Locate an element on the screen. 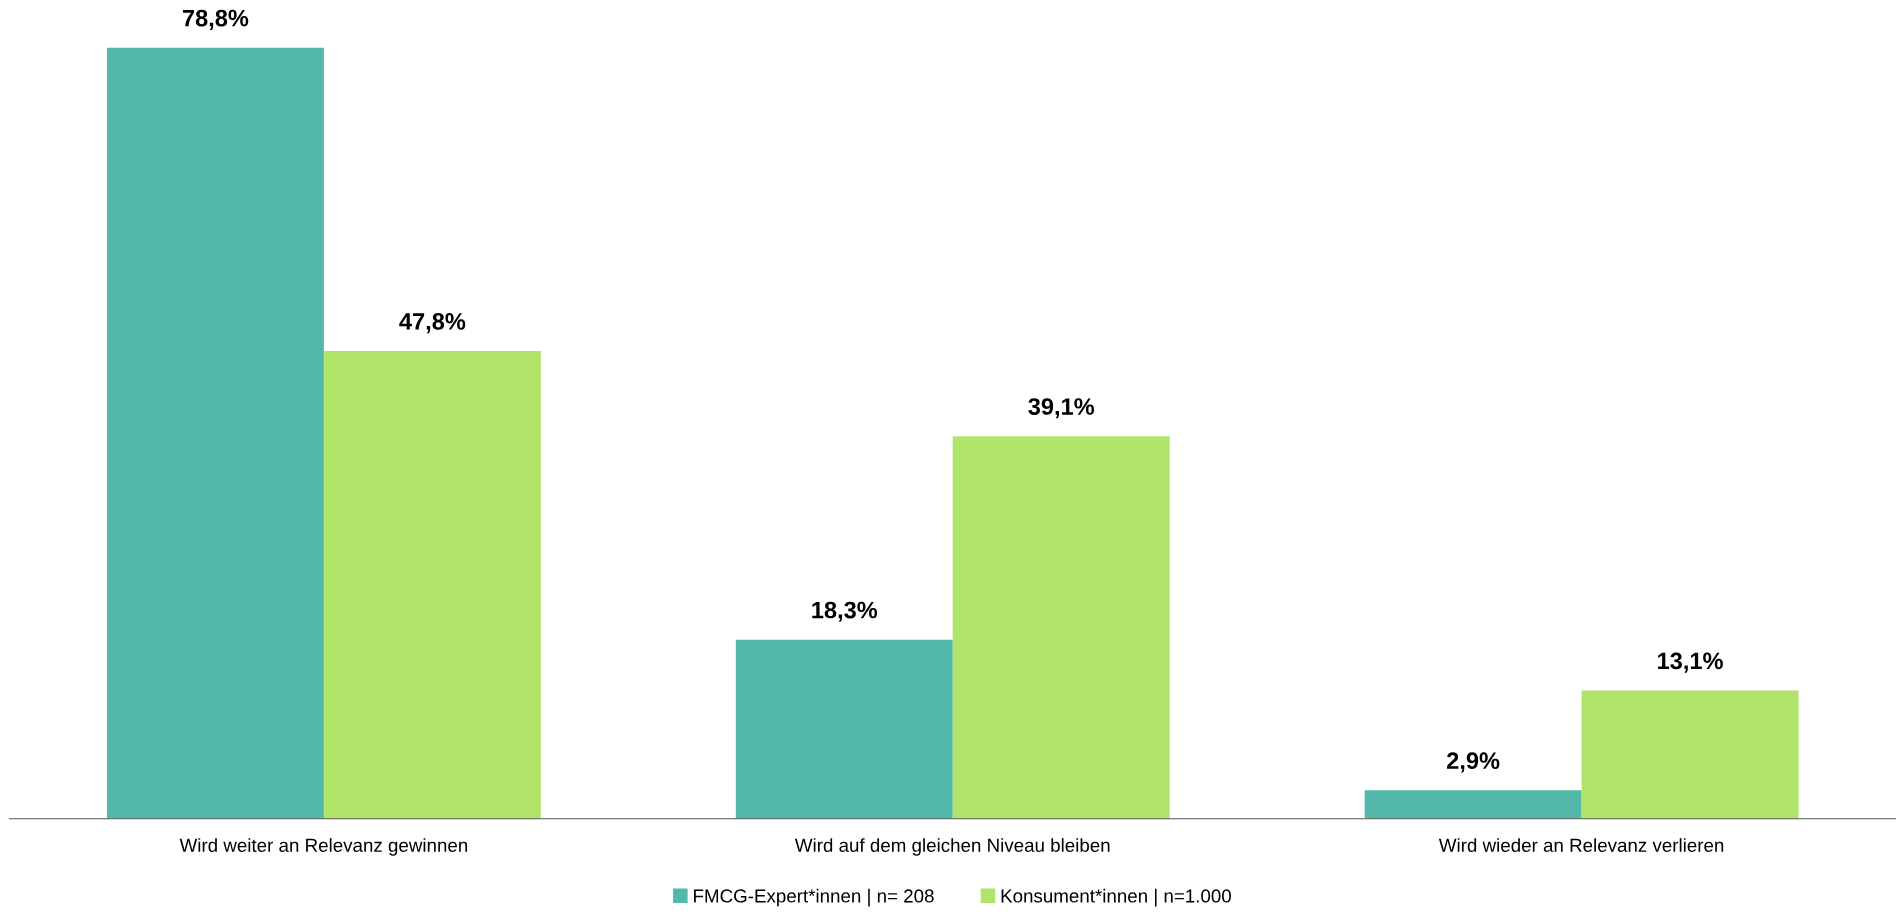  legend-label: FMCG-Expert*innen | n= 208 is located at coordinates (814, 897).